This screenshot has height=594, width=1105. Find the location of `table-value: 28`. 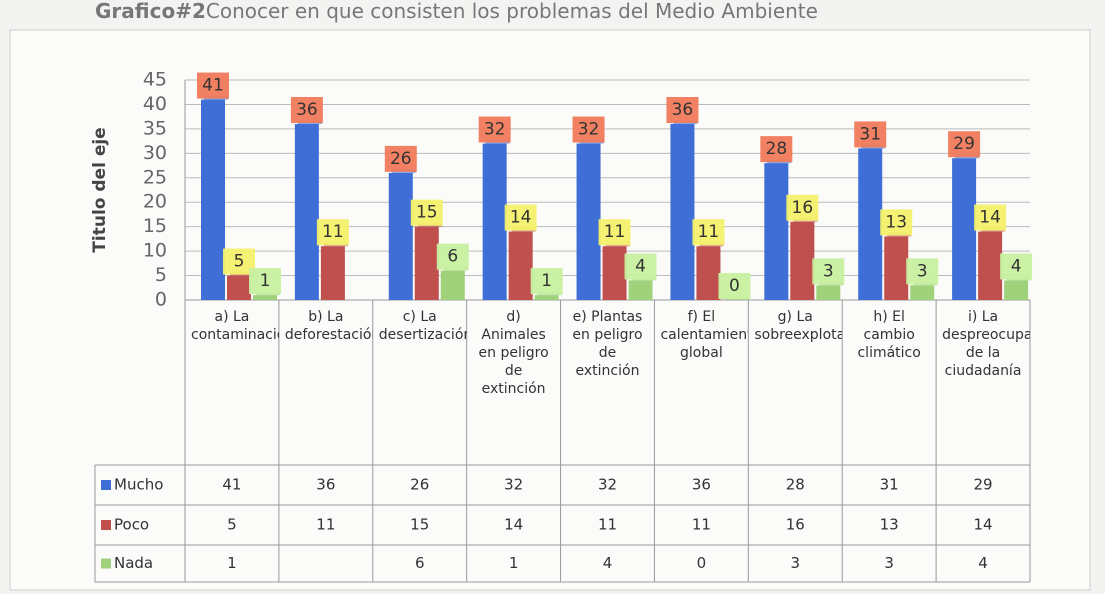

table-value: 28 is located at coordinates (795, 485).